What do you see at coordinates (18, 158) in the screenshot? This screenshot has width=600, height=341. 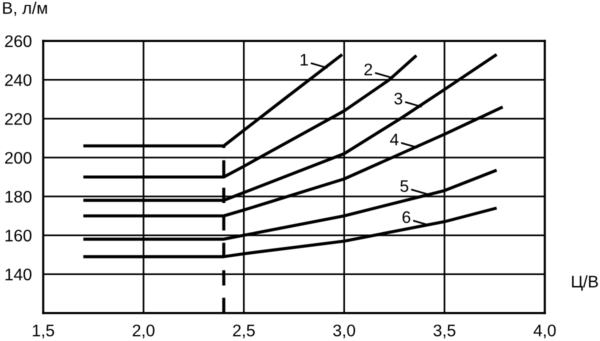 I see `y-tick-label: 200` at bounding box center [18, 158].